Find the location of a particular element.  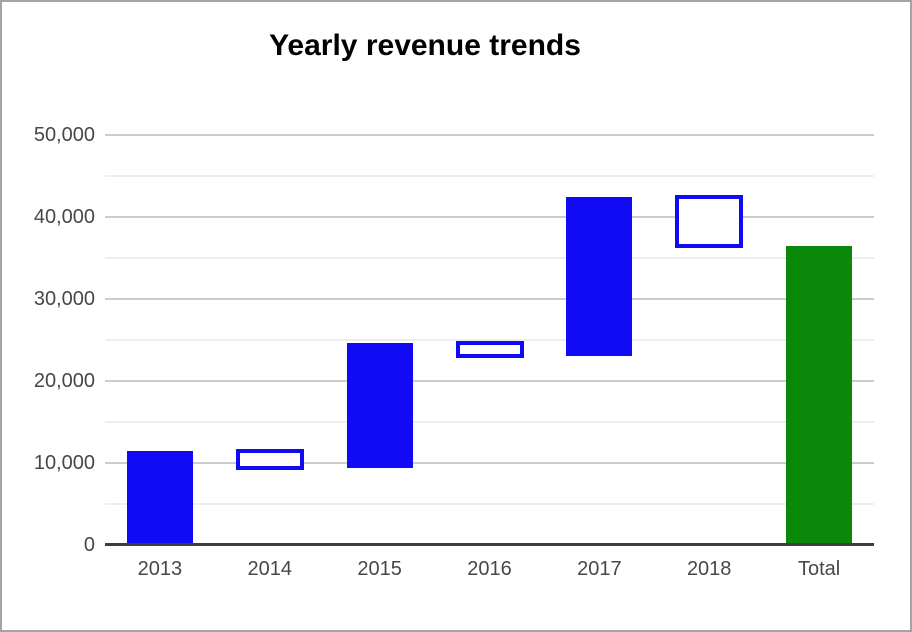

bar-total is located at coordinates (819, 395).